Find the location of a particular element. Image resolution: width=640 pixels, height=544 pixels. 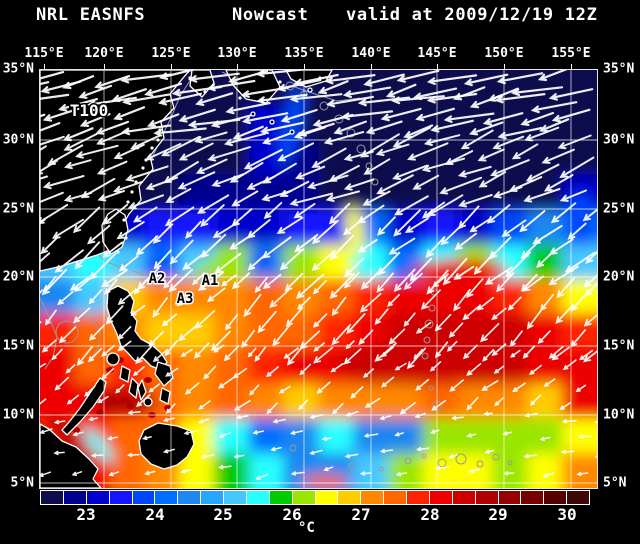

station-label-A1: A1 is located at coordinates (210, 281).